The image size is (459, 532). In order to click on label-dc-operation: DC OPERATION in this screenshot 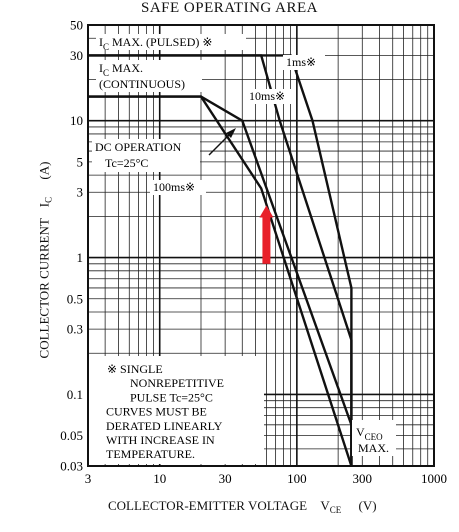, I will do `click(138, 147)`.